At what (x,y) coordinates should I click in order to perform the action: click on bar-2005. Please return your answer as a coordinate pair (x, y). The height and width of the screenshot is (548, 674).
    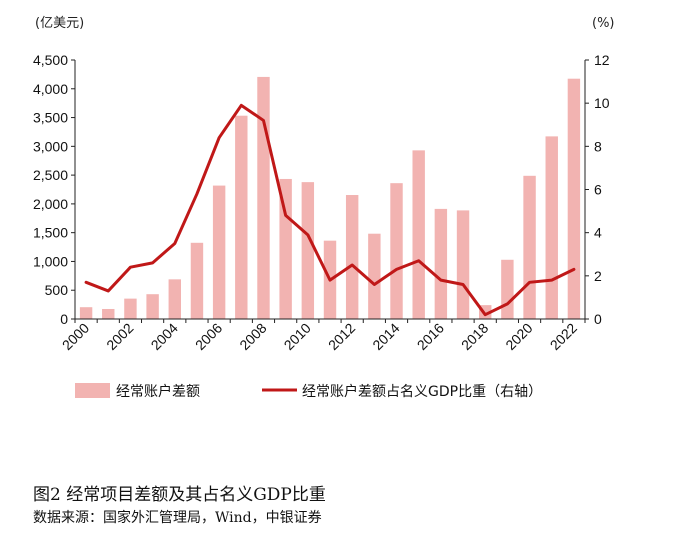
    Looking at the image, I should click on (197, 280).